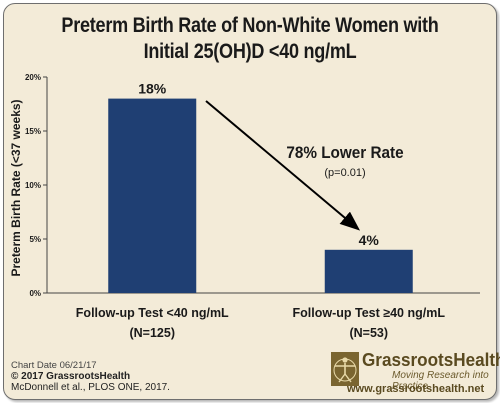 This screenshot has height=403, width=500. What do you see at coordinates (16, 187) in the screenshot?
I see `y-axis-label: Preterm Birth Rate (<37 weeks)` at bounding box center [16, 187].